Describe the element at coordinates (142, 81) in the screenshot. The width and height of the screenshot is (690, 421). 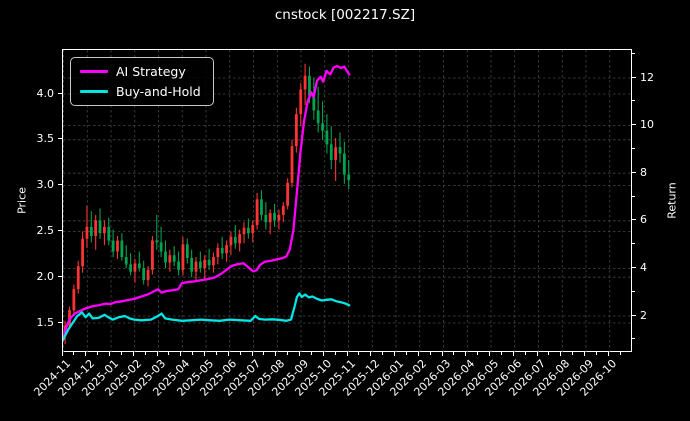
I see `legend: AI Strategy Buy-and-Hold` at that location.